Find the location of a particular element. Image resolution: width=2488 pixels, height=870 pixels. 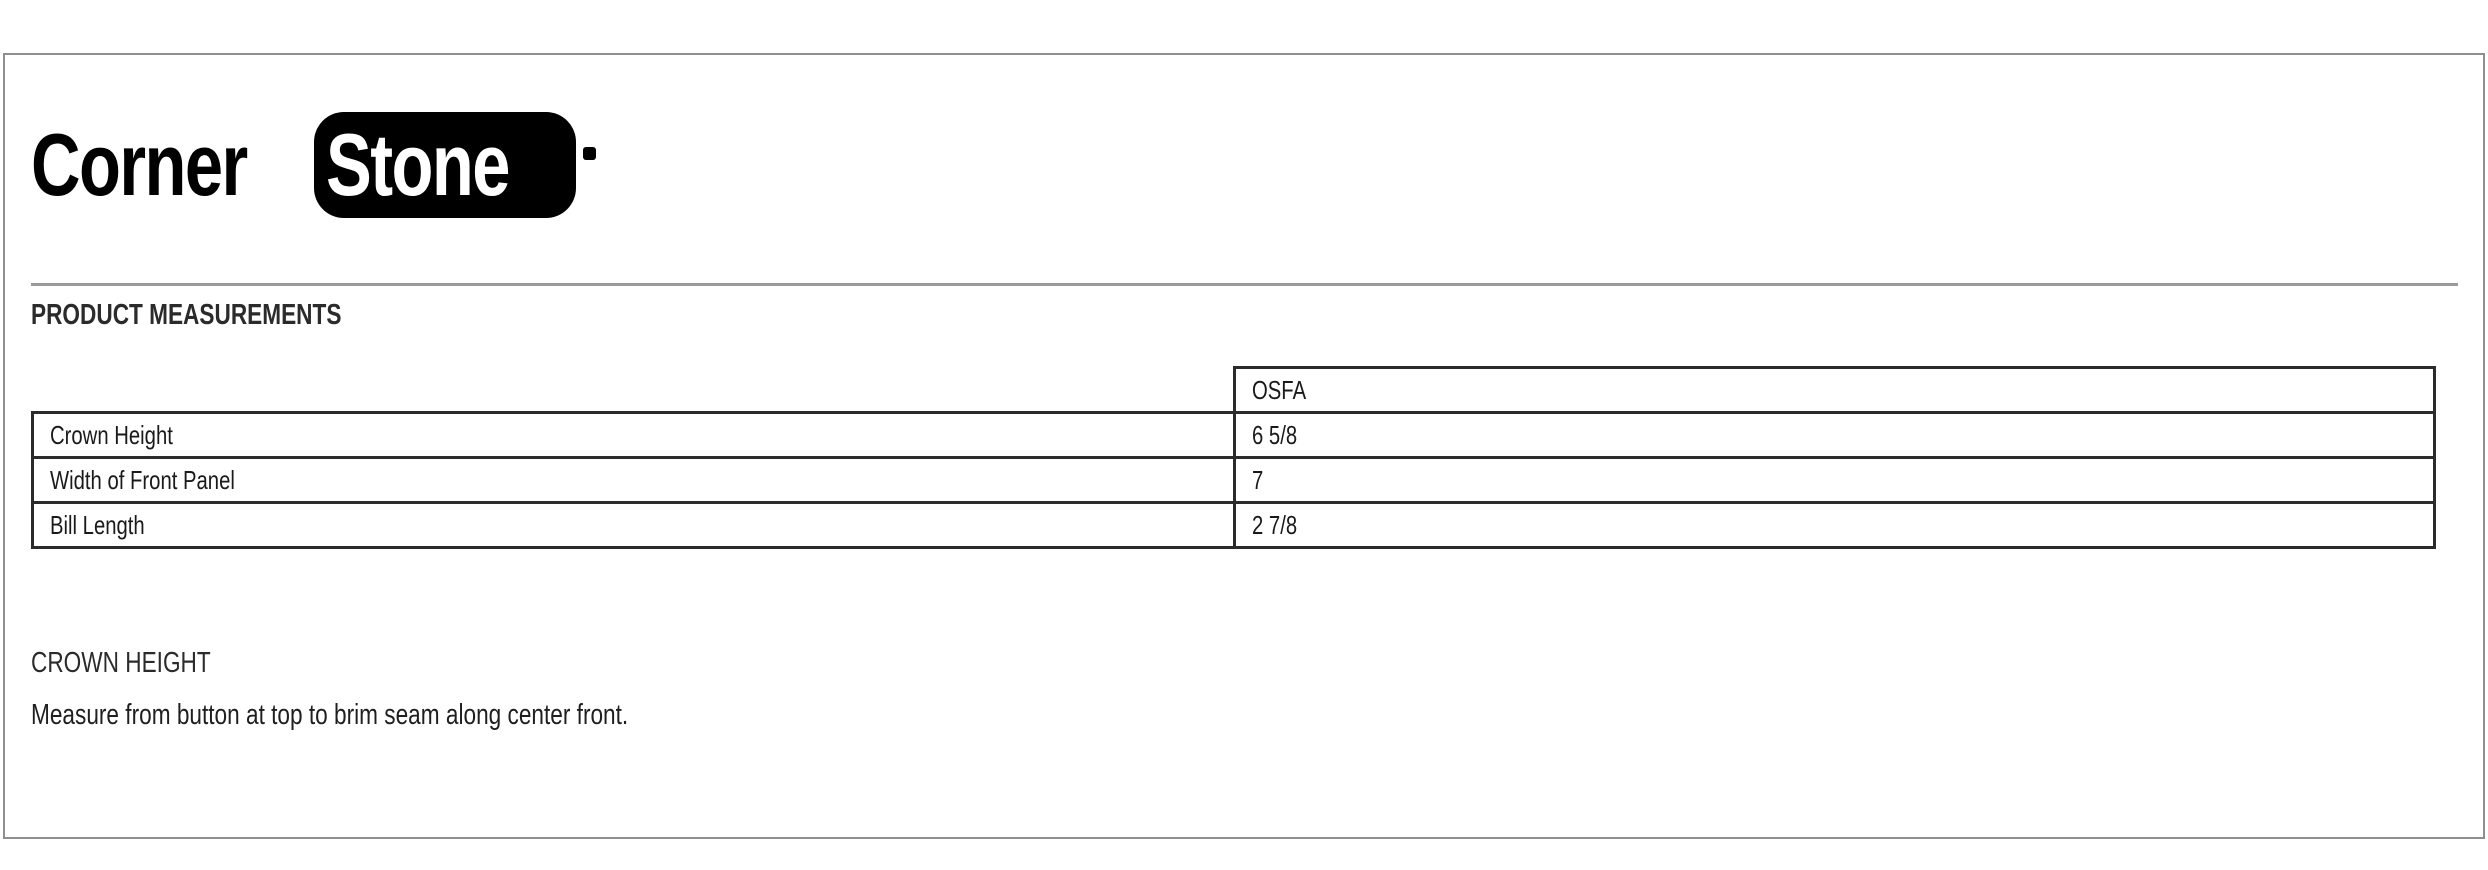

measurement-label: Width of Front Panel is located at coordinates (142, 479).